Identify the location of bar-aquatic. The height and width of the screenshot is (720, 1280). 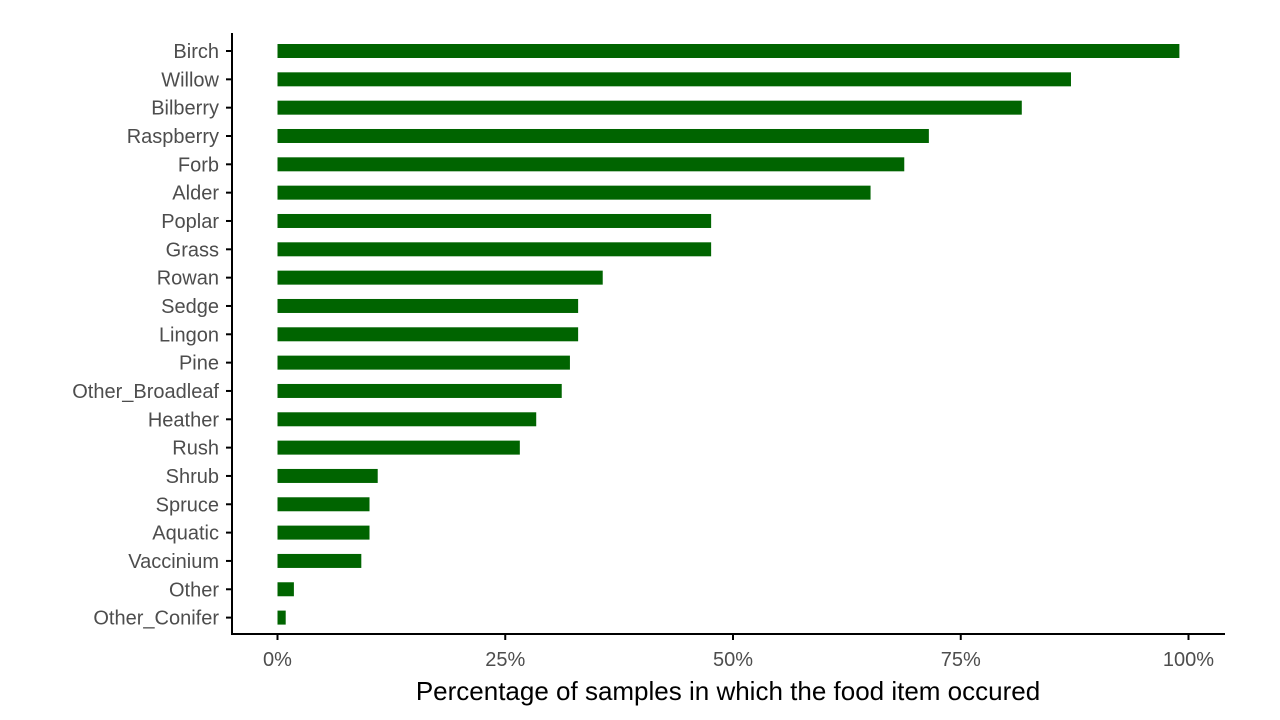
(323, 532).